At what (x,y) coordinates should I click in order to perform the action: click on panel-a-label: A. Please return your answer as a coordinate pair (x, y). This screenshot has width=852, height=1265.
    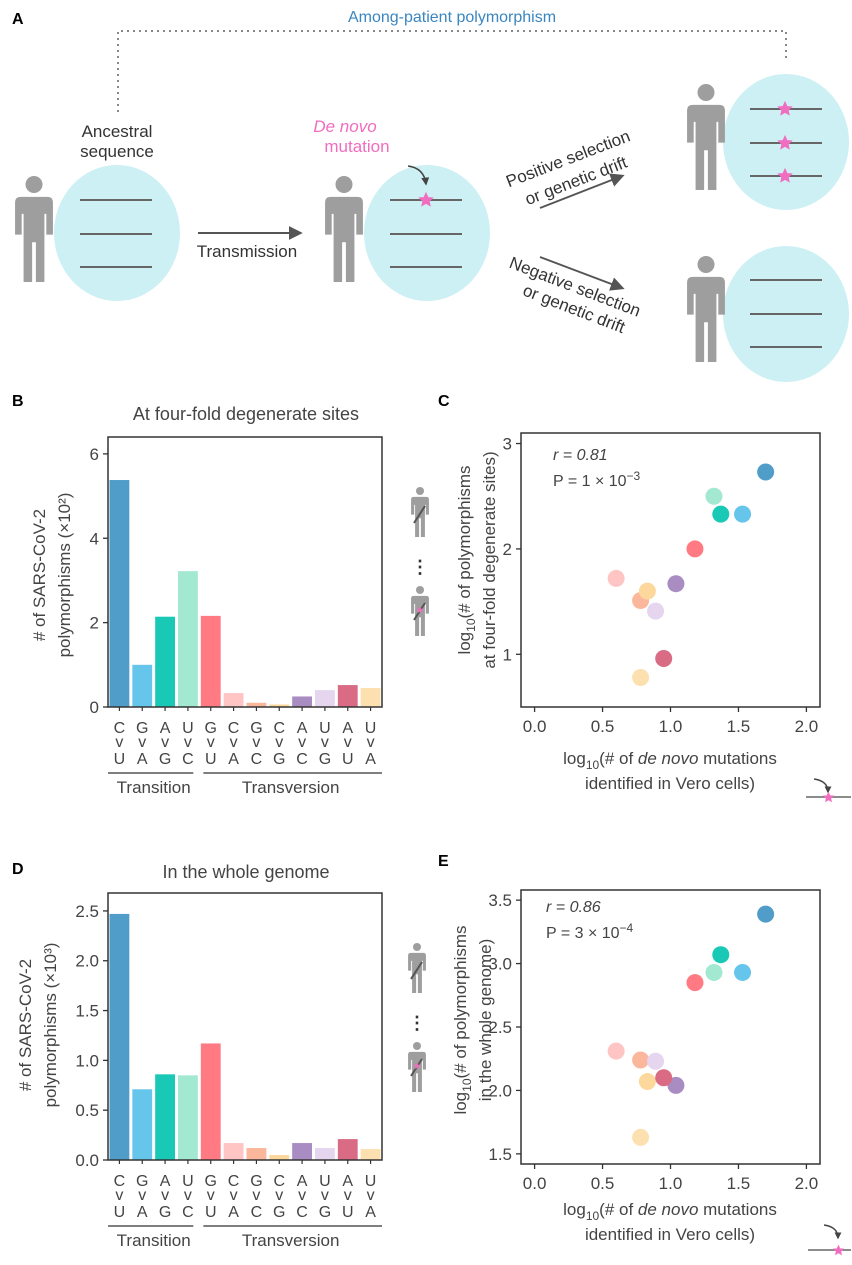
    Looking at the image, I should click on (18, 19).